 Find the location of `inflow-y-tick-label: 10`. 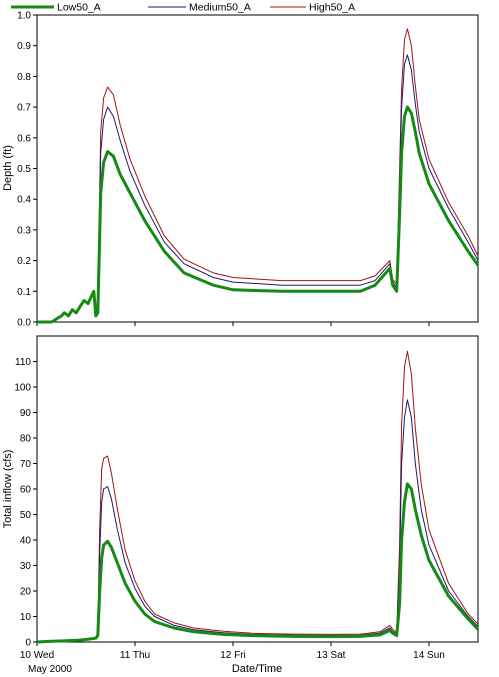

inflow-y-tick-label: 10 is located at coordinates (26, 617).